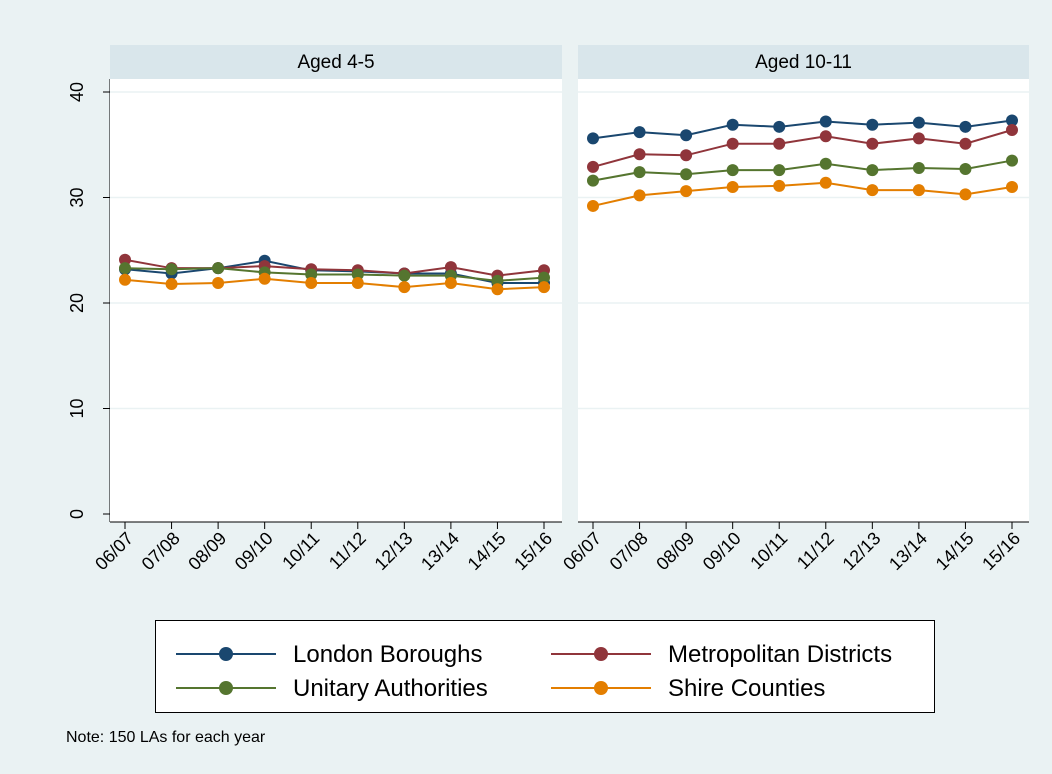  What do you see at coordinates (582, 551) in the screenshot?
I see `x-tick-label-1-0: 06/07` at bounding box center [582, 551].